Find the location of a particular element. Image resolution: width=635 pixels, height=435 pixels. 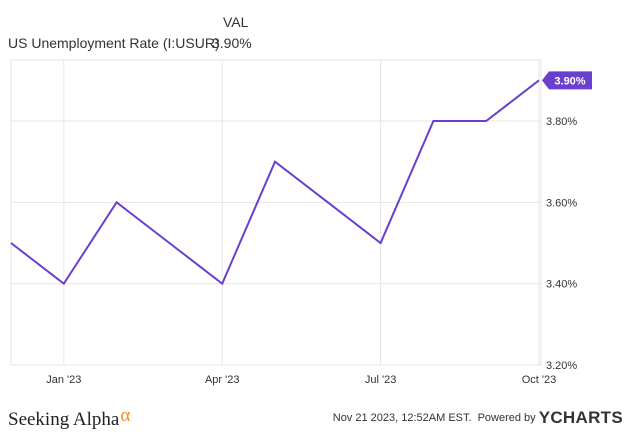

x-tick-label: Oct '23 is located at coordinates (539, 380).